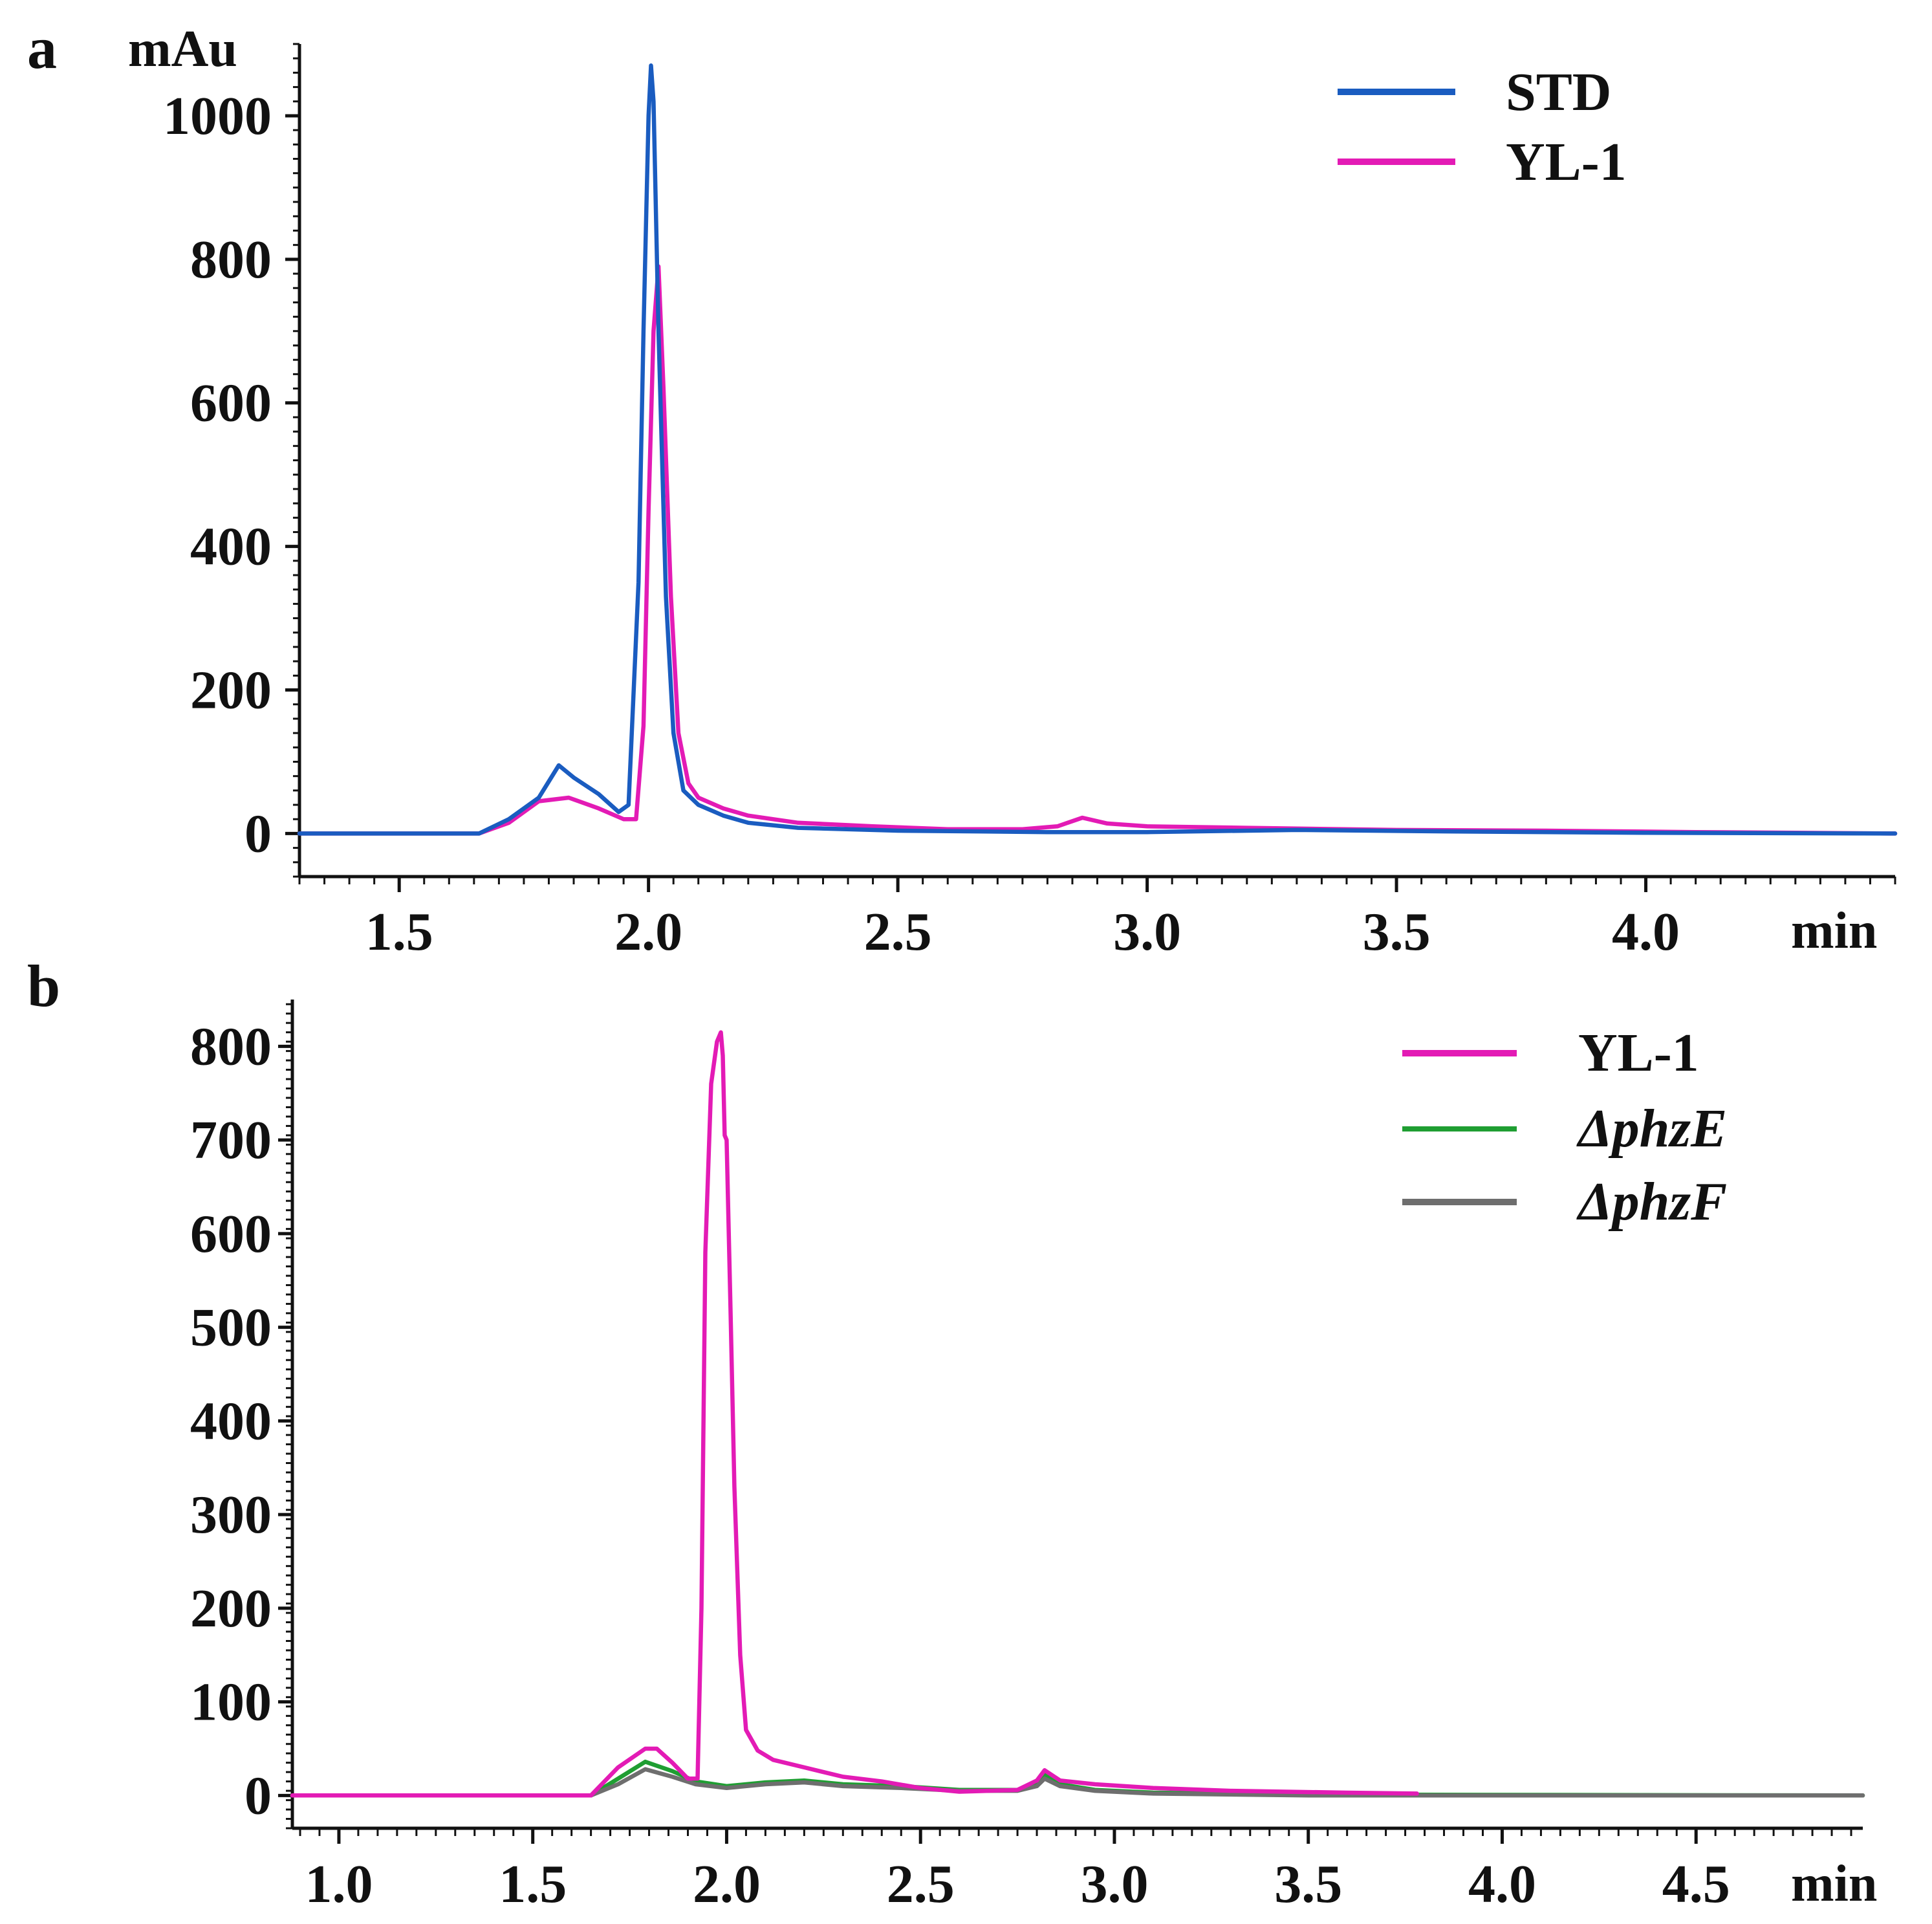 This screenshot has height=1924, width=1932. What do you see at coordinates (231, 1702) in the screenshot?
I see `y-tick-label: 100` at bounding box center [231, 1702].